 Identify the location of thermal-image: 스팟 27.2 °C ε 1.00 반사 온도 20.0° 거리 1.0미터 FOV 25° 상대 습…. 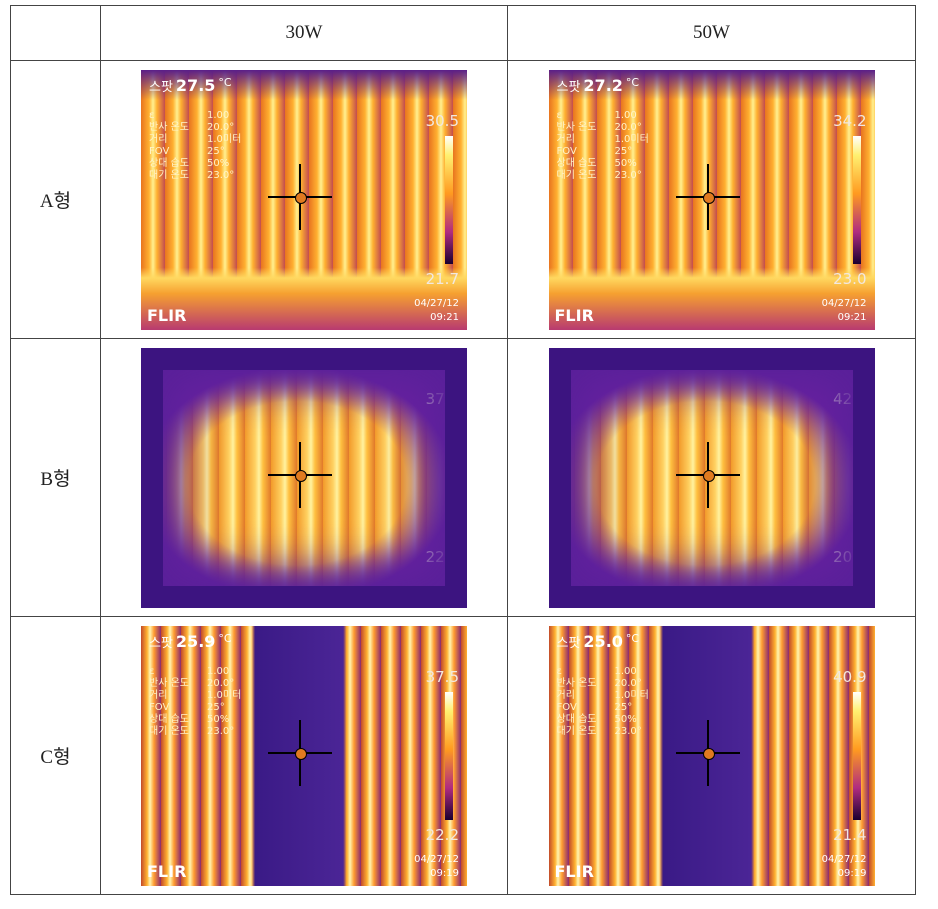
(711, 199).